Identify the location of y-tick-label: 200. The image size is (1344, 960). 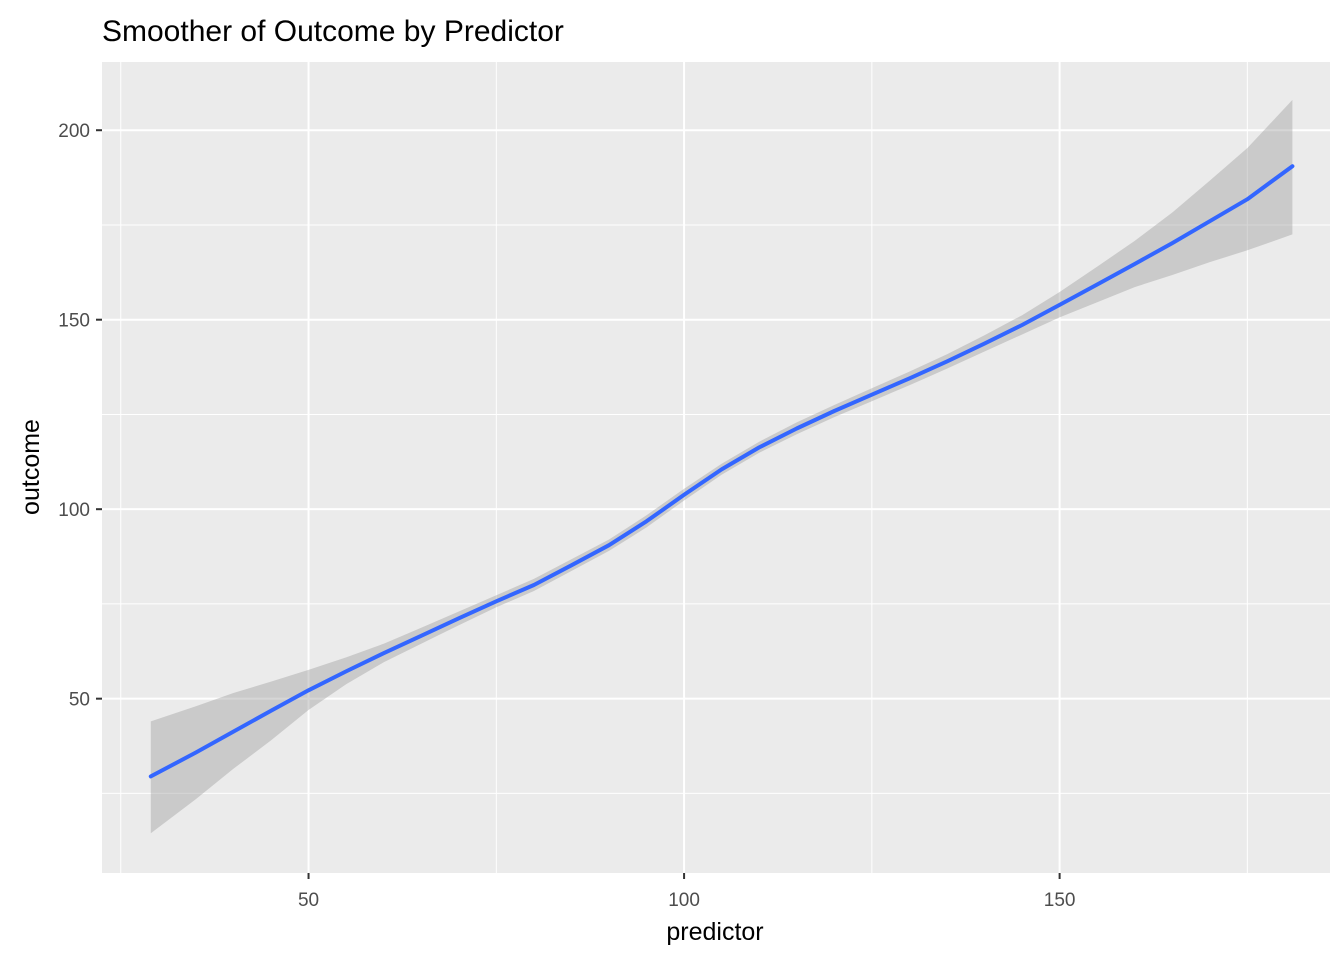
(74, 131).